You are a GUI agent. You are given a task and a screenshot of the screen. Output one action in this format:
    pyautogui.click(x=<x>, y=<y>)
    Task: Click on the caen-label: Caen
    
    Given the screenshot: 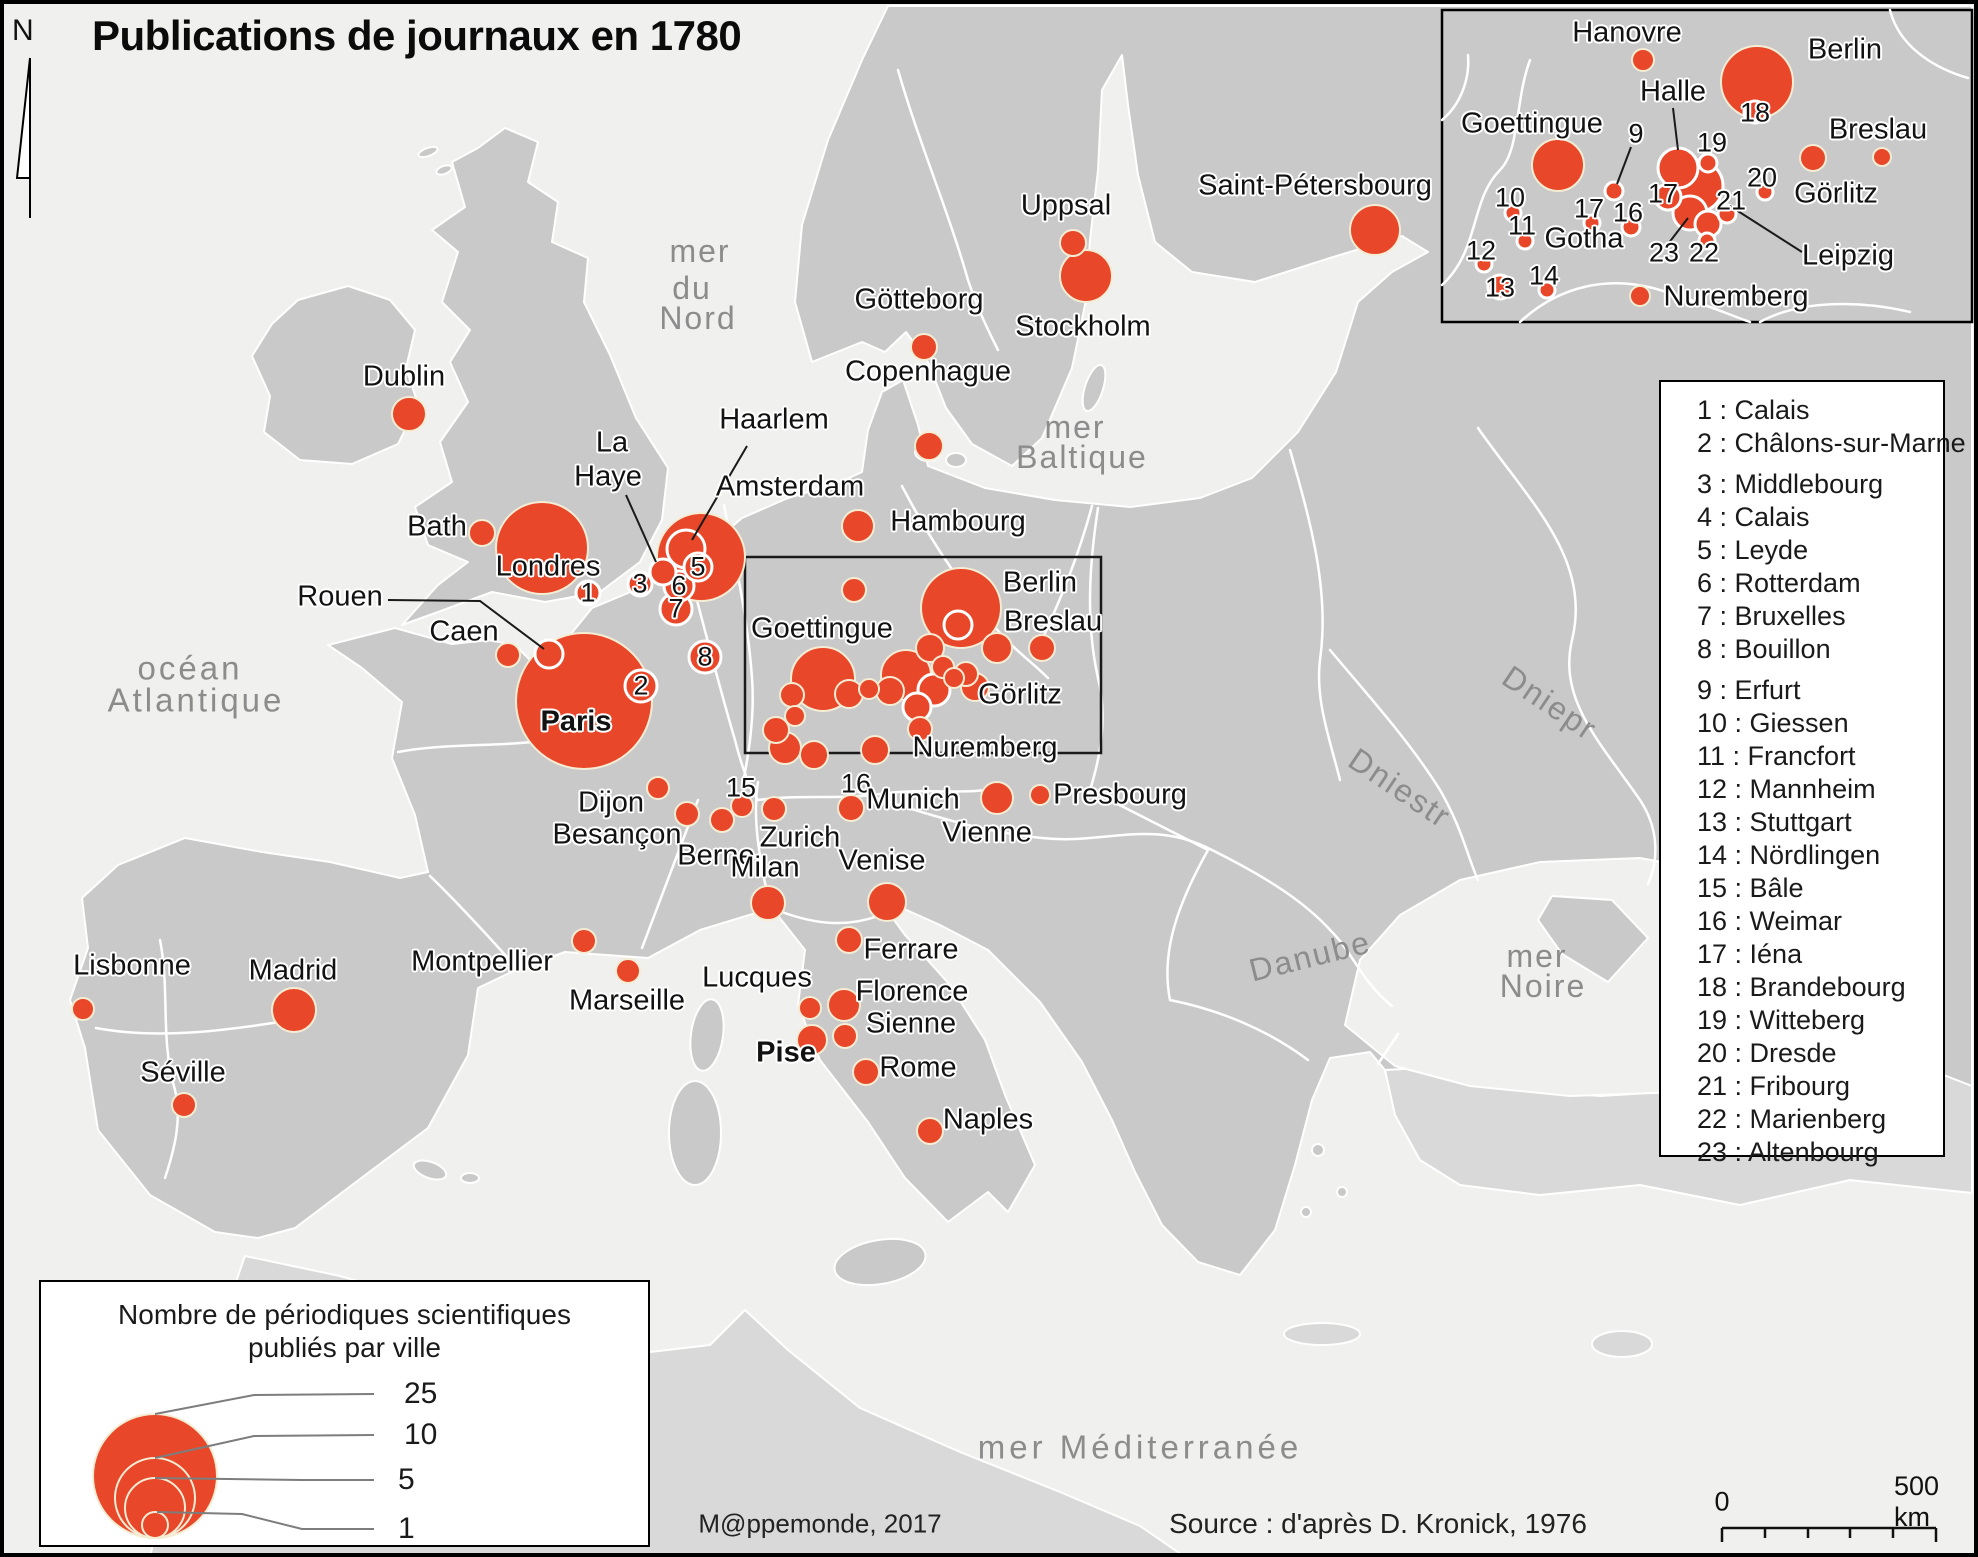 What is the action you would take?
    pyautogui.click(x=464, y=631)
    